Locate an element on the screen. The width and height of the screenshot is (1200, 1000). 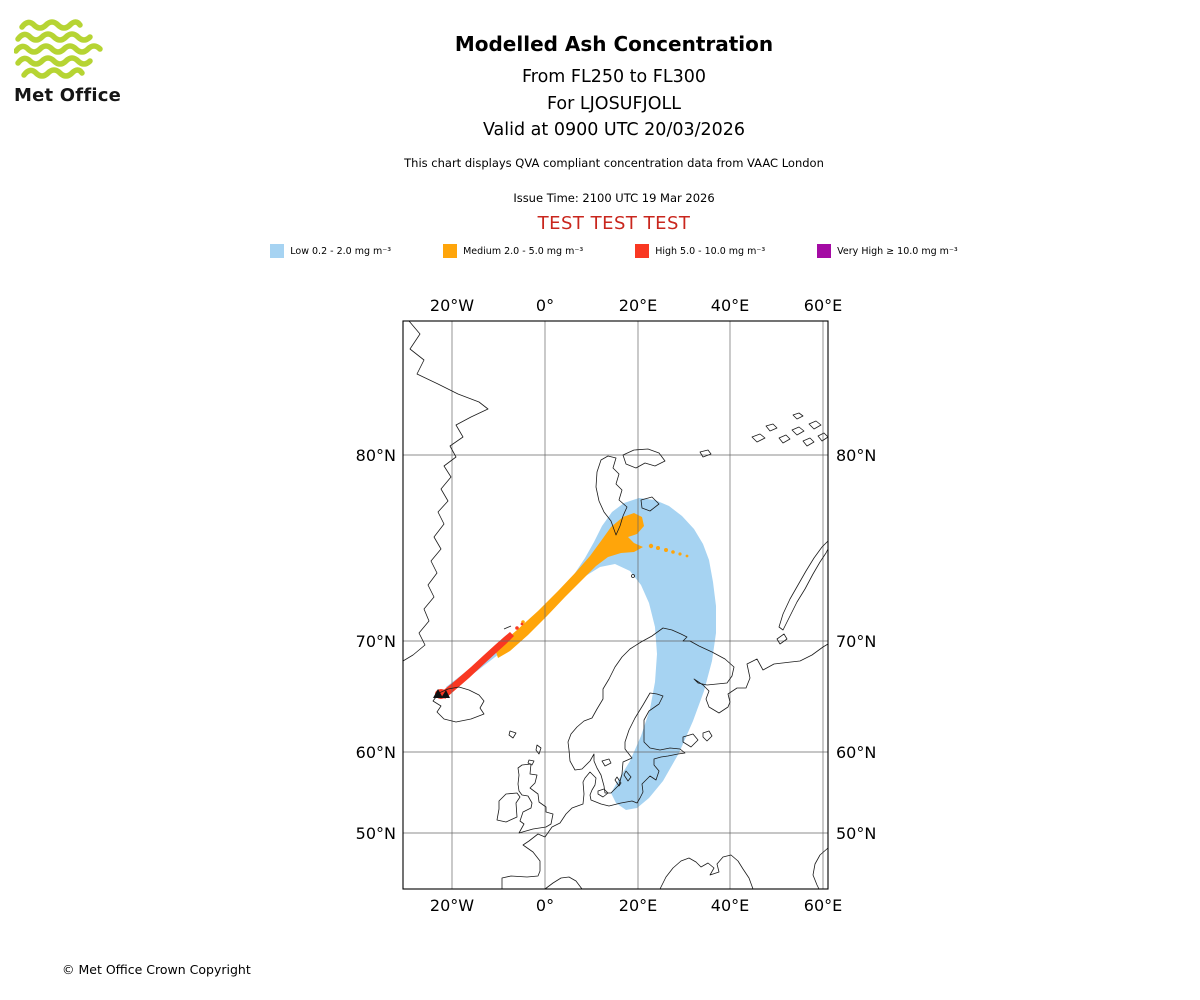
y-tick-right-60n: 60°N is located at coordinates (856, 752).